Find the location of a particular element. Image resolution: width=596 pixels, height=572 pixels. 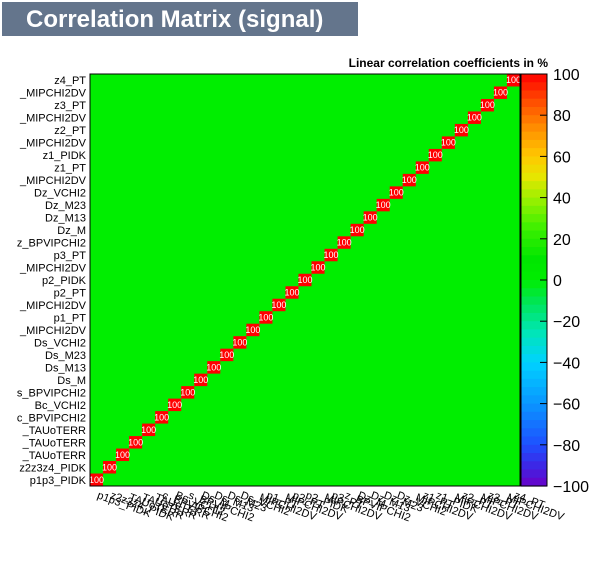

colorbar-tick-label: 60 is located at coordinates (562, 157).